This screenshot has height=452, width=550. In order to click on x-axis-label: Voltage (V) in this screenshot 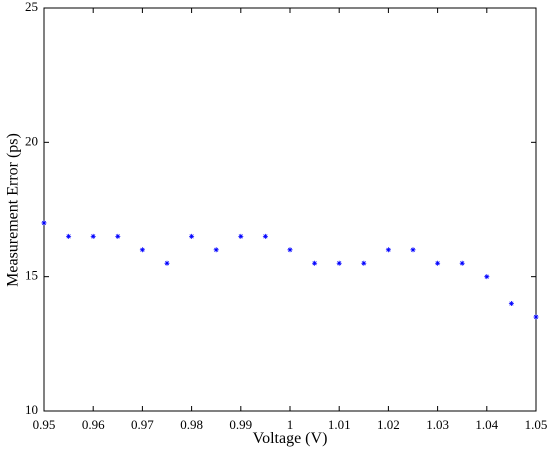, I will do `click(290, 438)`.